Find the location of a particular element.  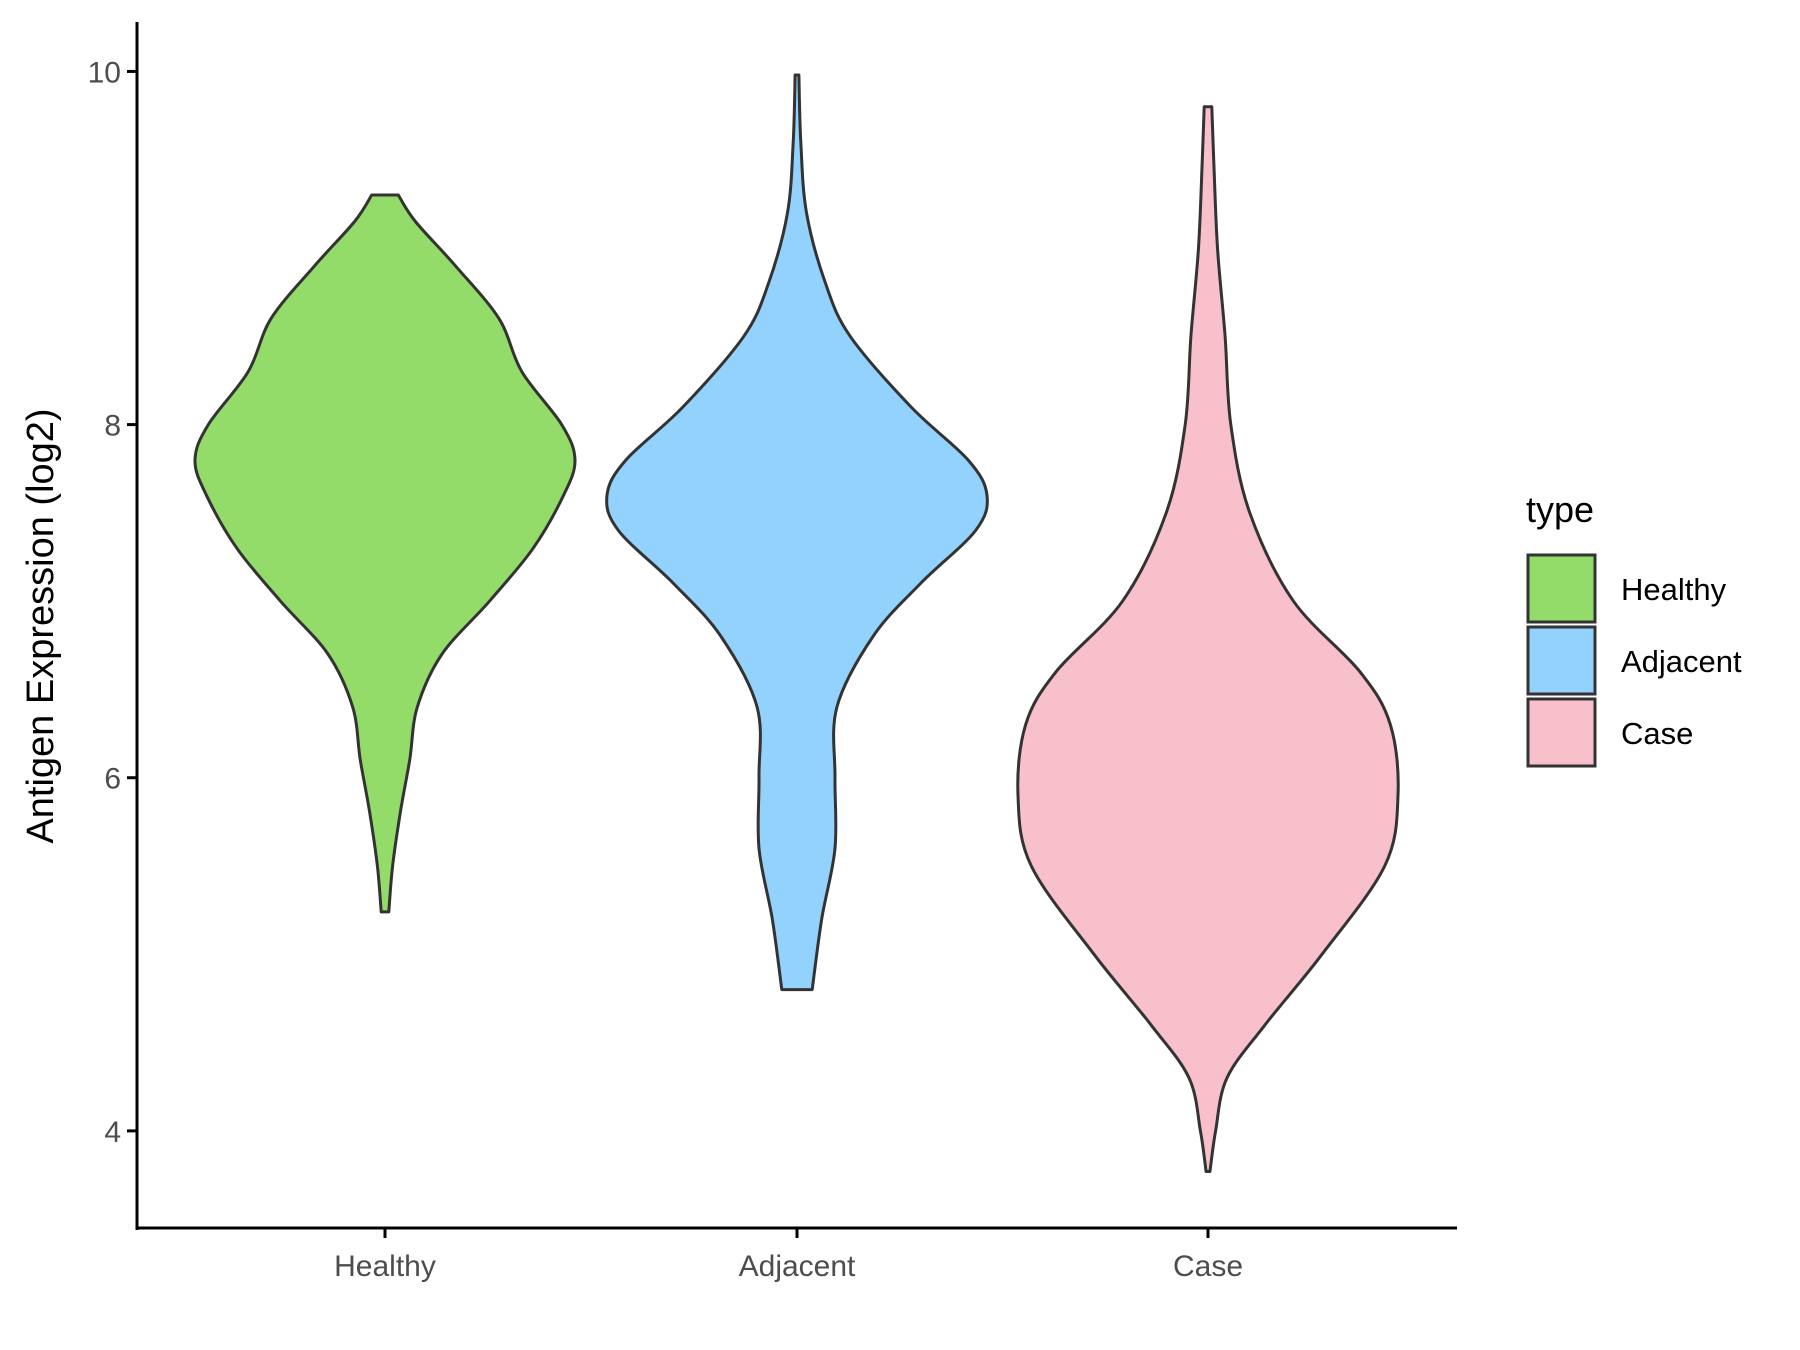

legend: type Healthy Adjacent Case is located at coordinates (1634, 628).